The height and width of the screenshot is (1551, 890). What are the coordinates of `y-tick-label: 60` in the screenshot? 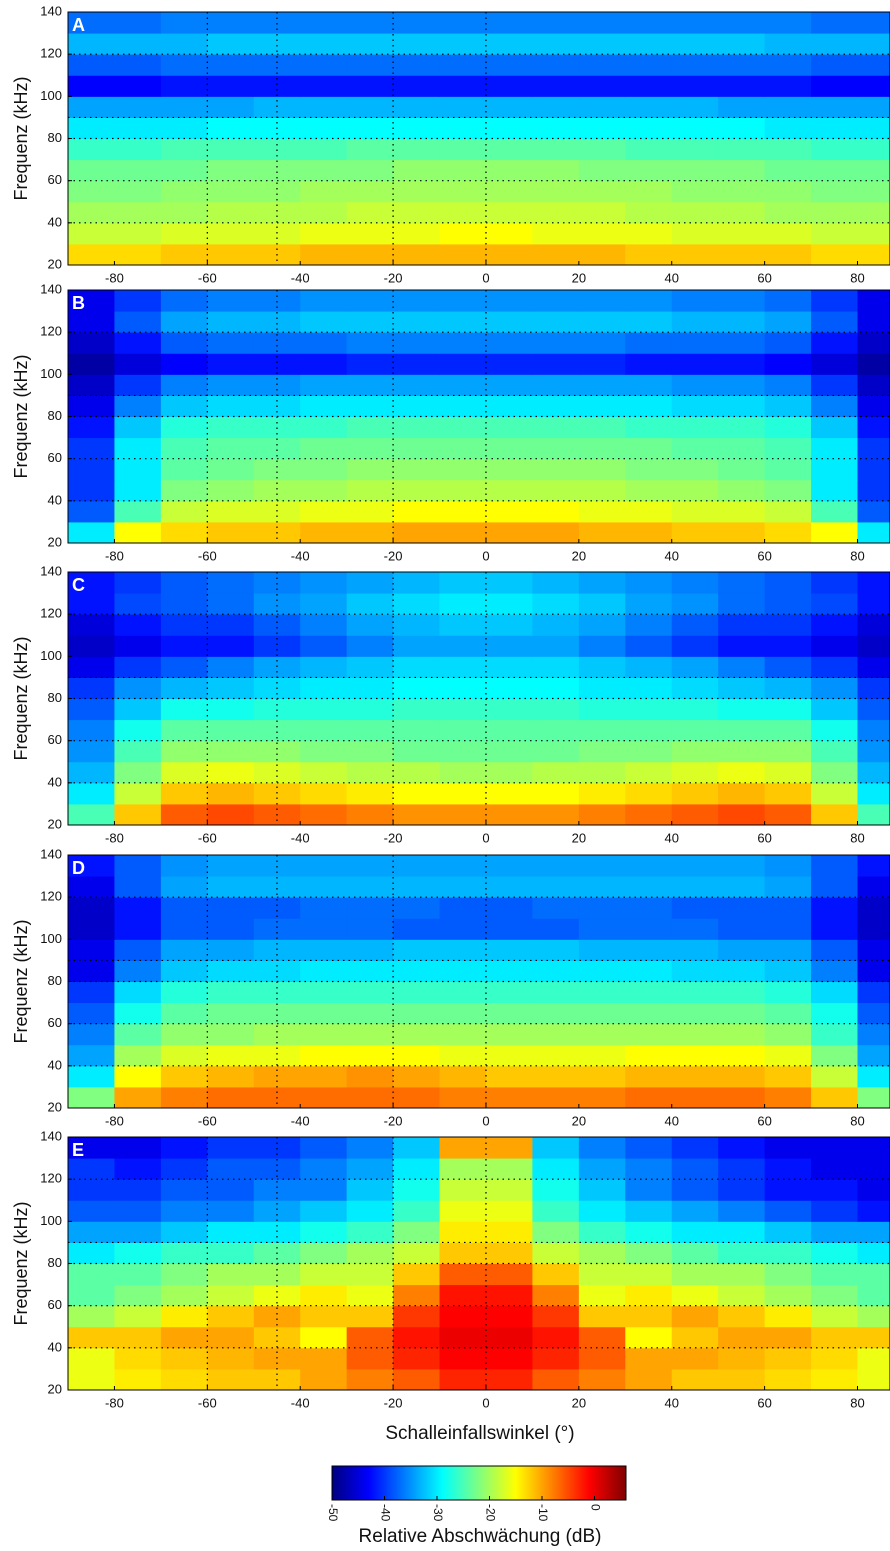 It's located at (55, 1022).